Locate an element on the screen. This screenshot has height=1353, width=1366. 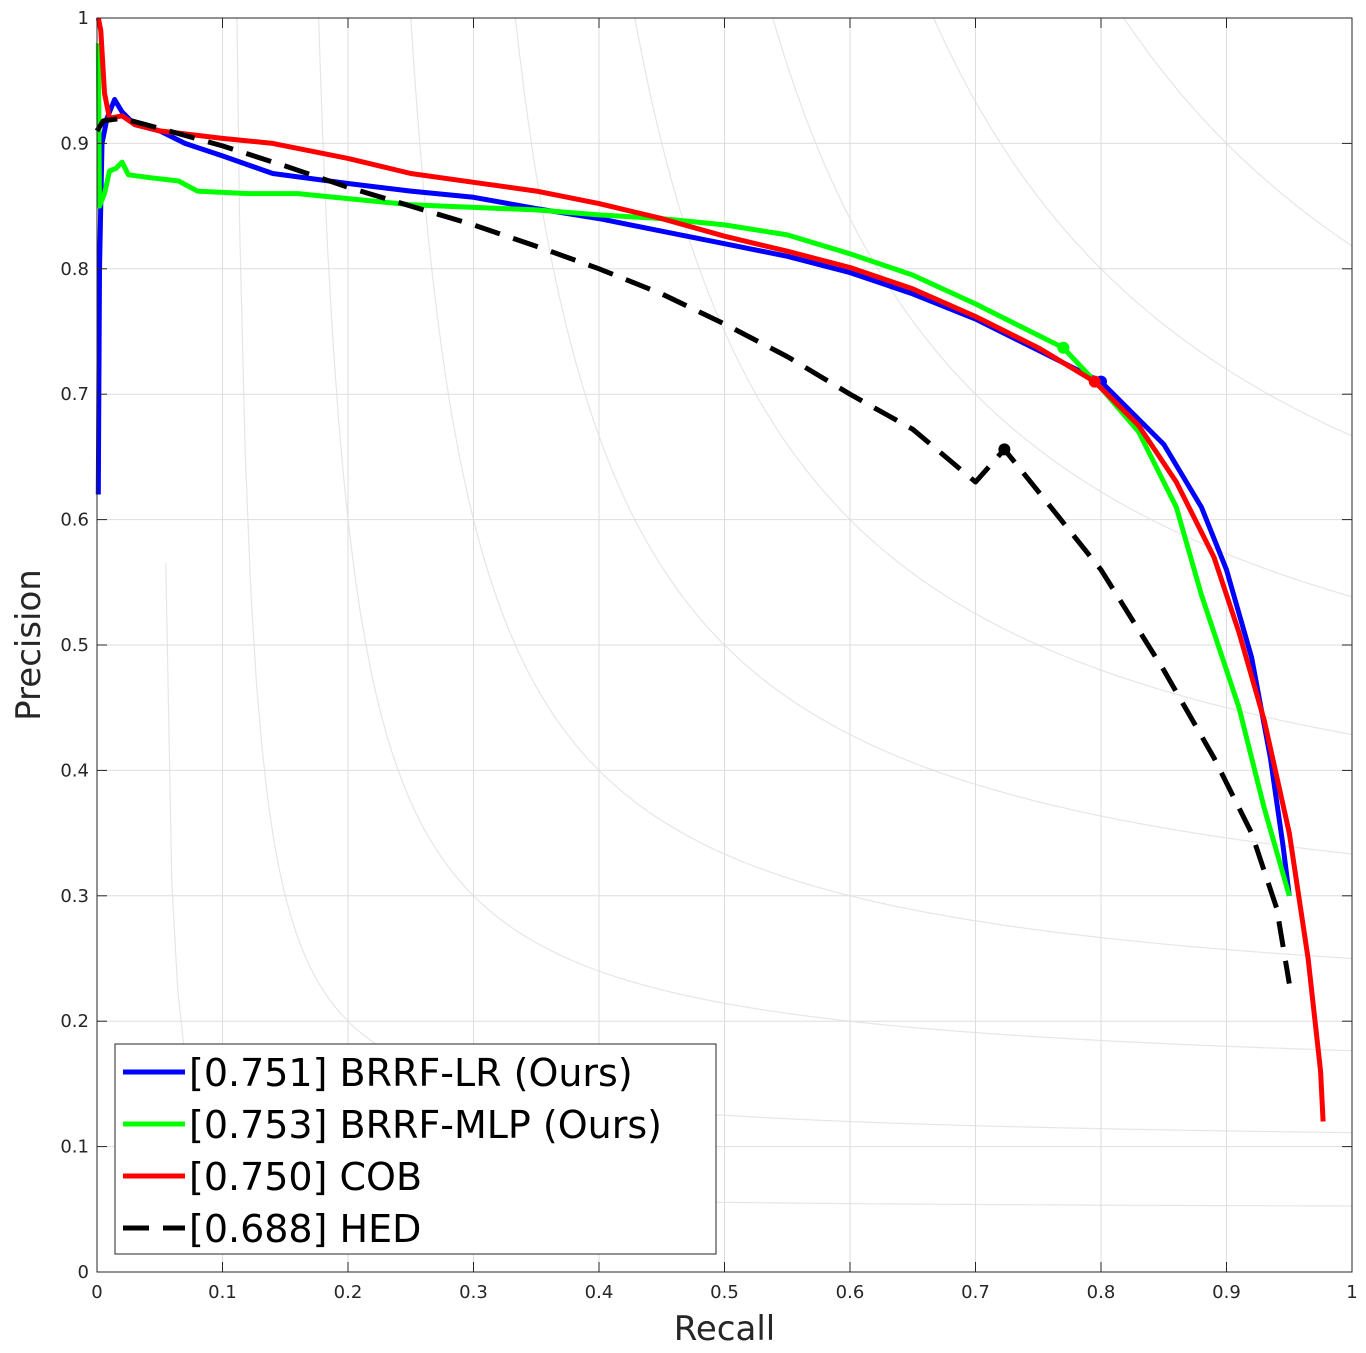
x-tick-label: 1 is located at coordinates (1351, 1292).